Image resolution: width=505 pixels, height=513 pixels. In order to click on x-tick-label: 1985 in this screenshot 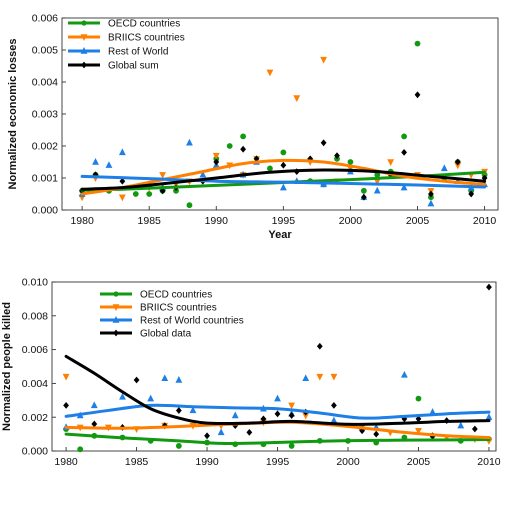, I will do `click(150, 221)`.